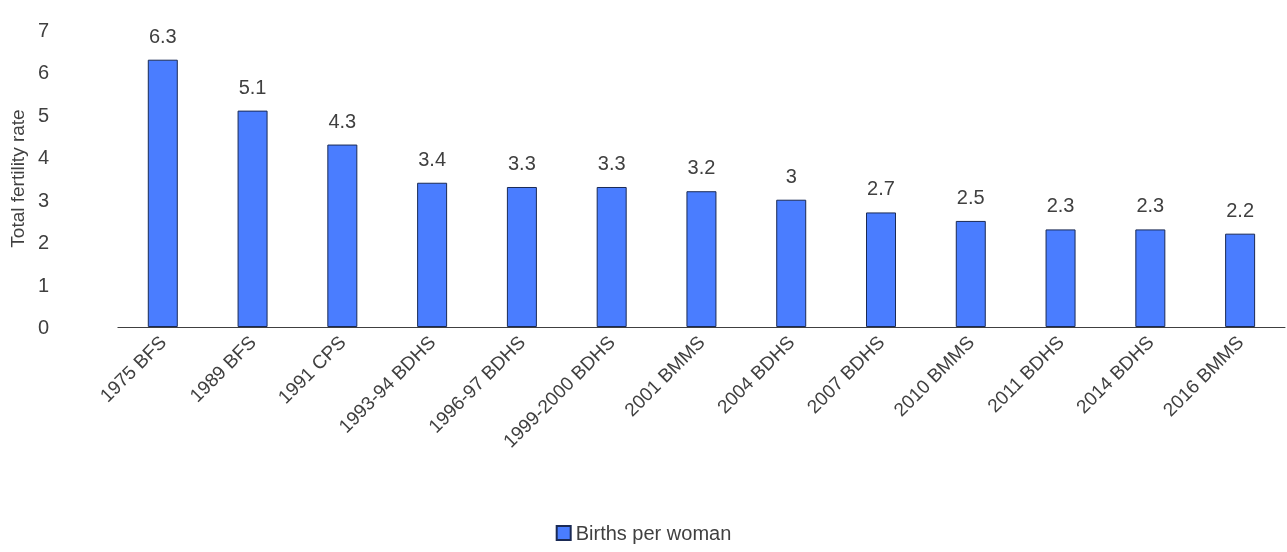 The image size is (1287, 552). Describe the element at coordinates (432, 158) in the screenshot. I see `data-label: 3.4` at that location.